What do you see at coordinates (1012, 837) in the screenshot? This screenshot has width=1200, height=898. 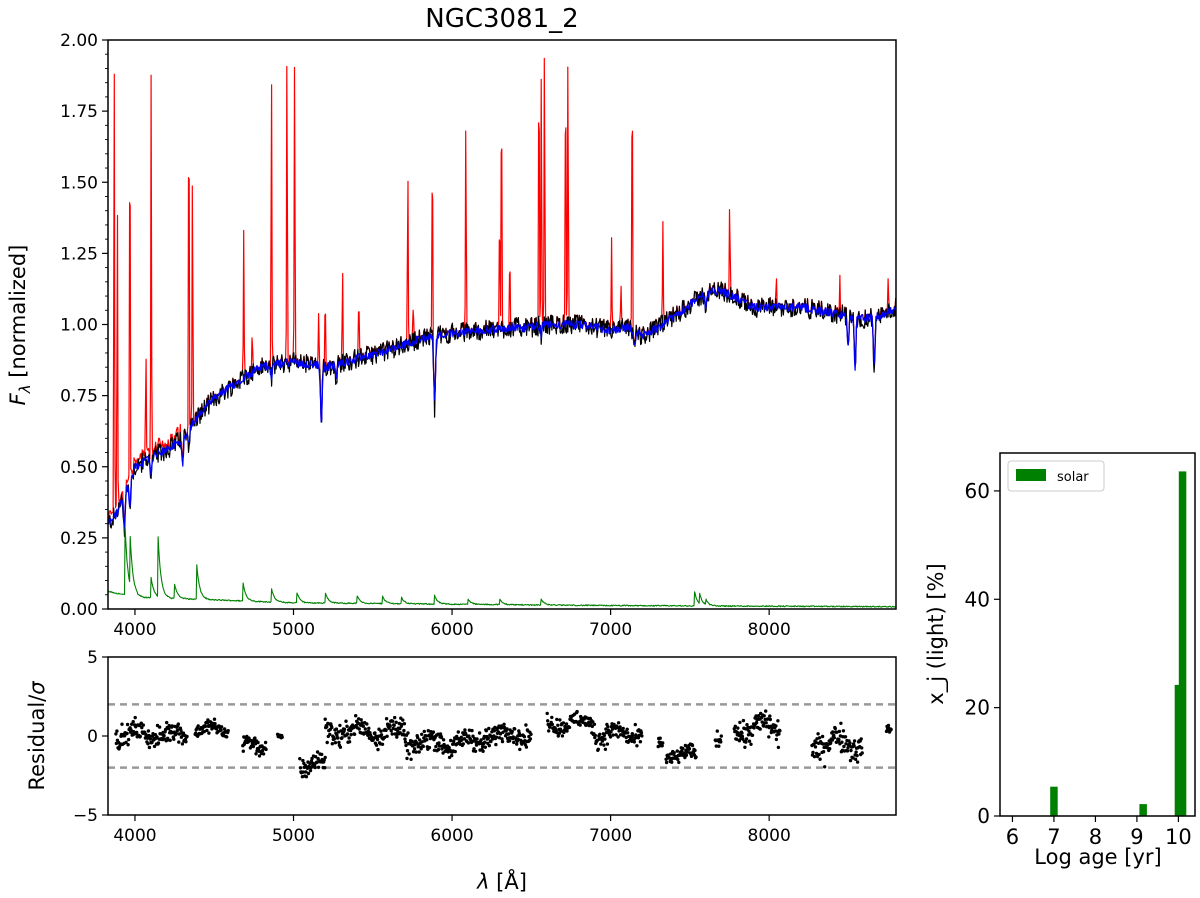 I see `x-tick-label: 6` at bounding box center [1012, 837].